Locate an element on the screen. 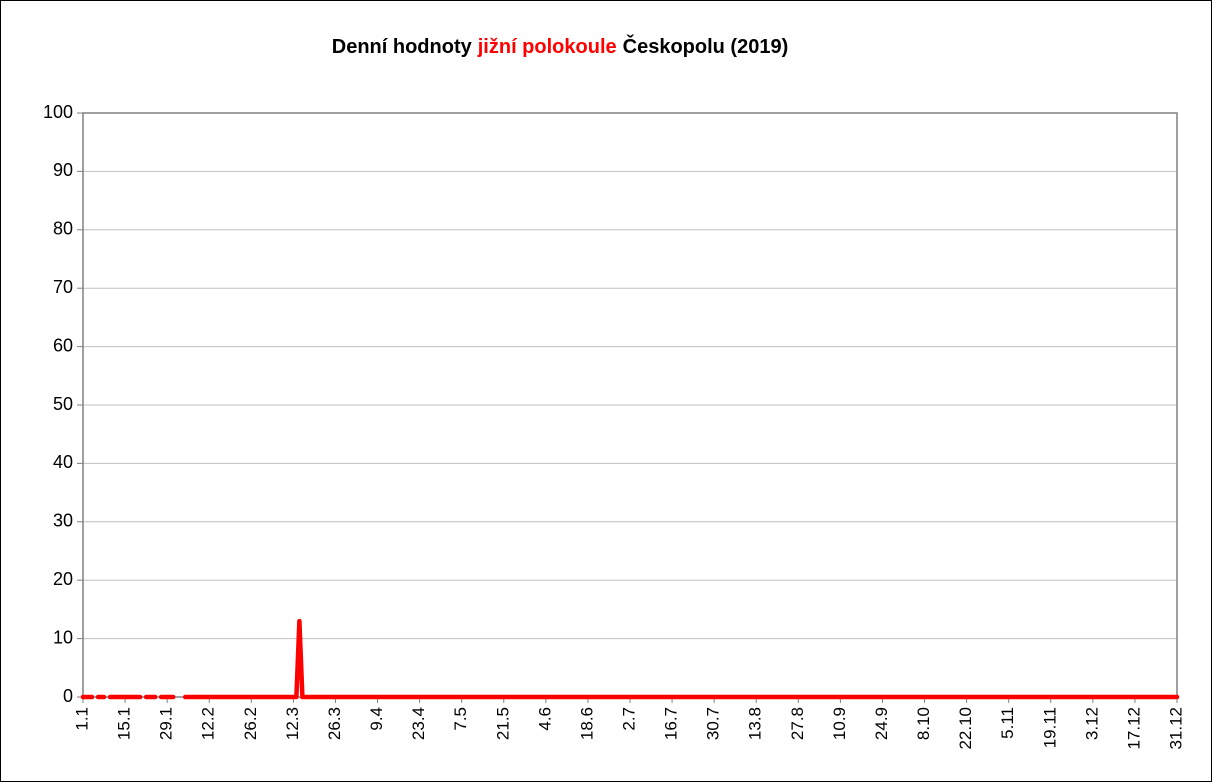 Image resolution: width=1212 pixels, height=782 pixels. x-tick-label: 4.6 is located at coordinates (544, 719).